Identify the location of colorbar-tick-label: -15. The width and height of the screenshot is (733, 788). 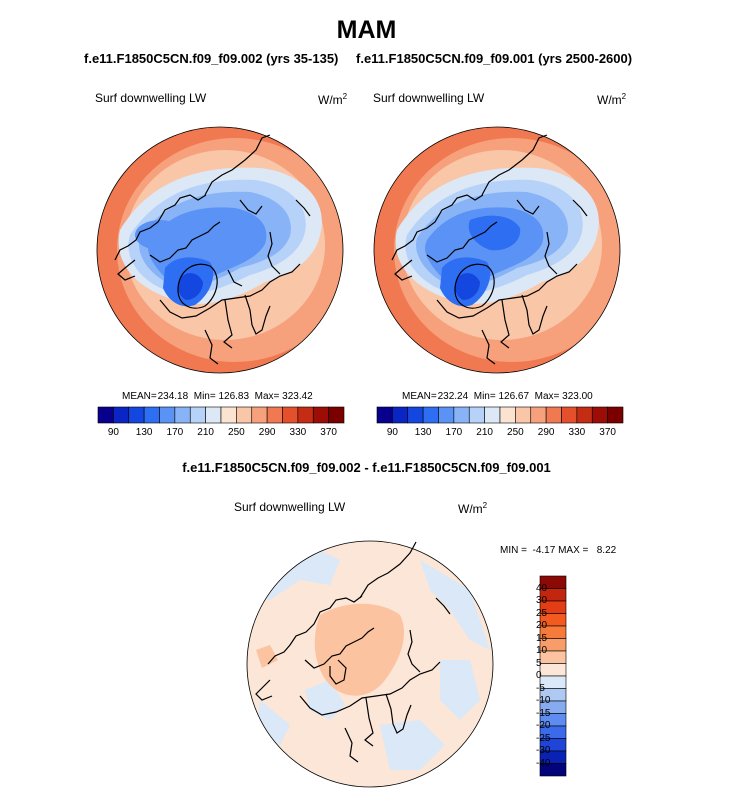
(543, 713).